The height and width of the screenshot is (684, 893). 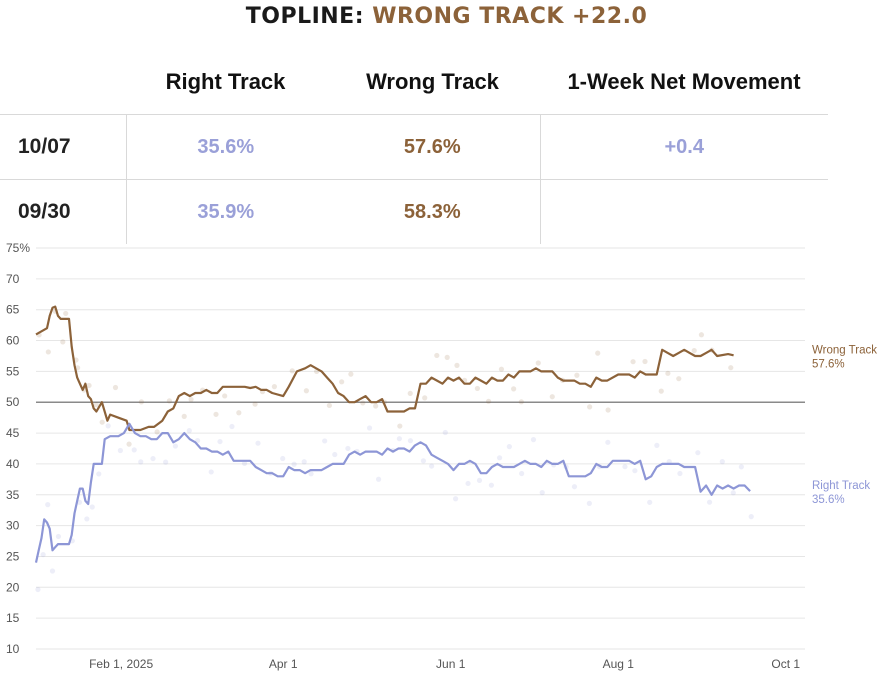 What do you see at coordinates (13, 310) in the screenshot?
I see `y-tick-label: 65` at bounding box center [13, 310].